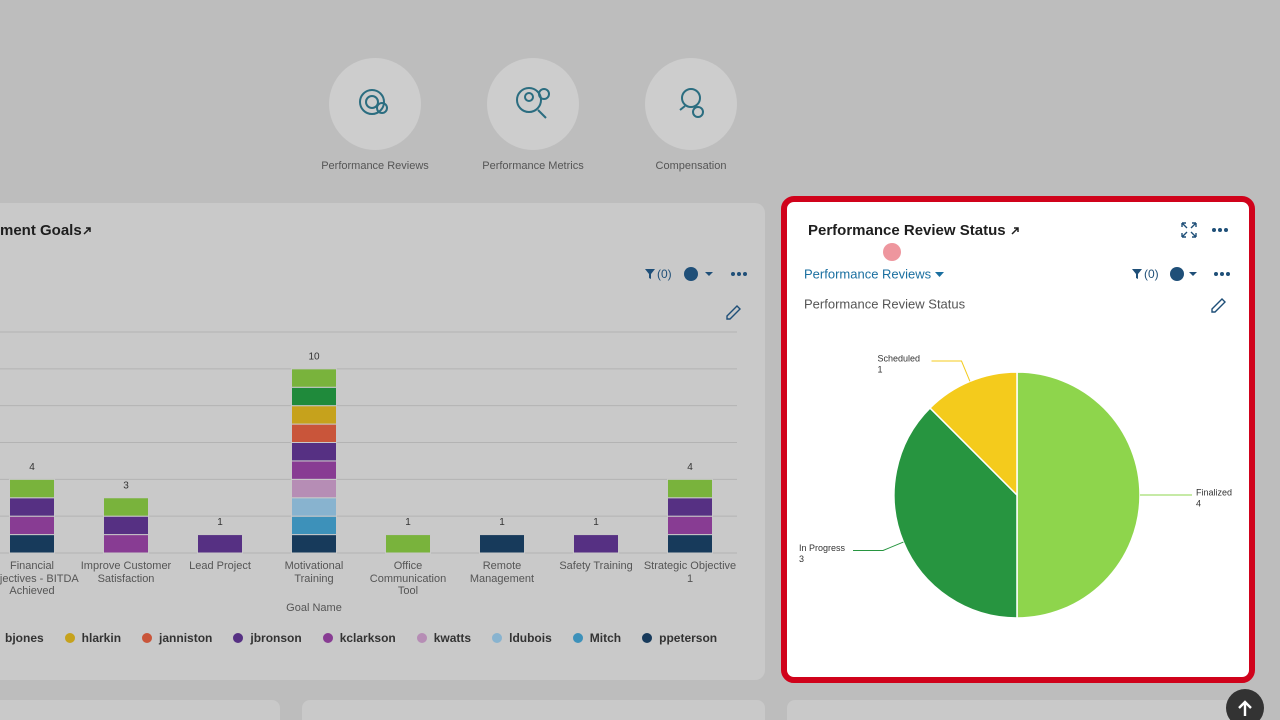 This screenshot has height=720, width=1280. I want to click on legend-item: jbronson, so click(267, 638).